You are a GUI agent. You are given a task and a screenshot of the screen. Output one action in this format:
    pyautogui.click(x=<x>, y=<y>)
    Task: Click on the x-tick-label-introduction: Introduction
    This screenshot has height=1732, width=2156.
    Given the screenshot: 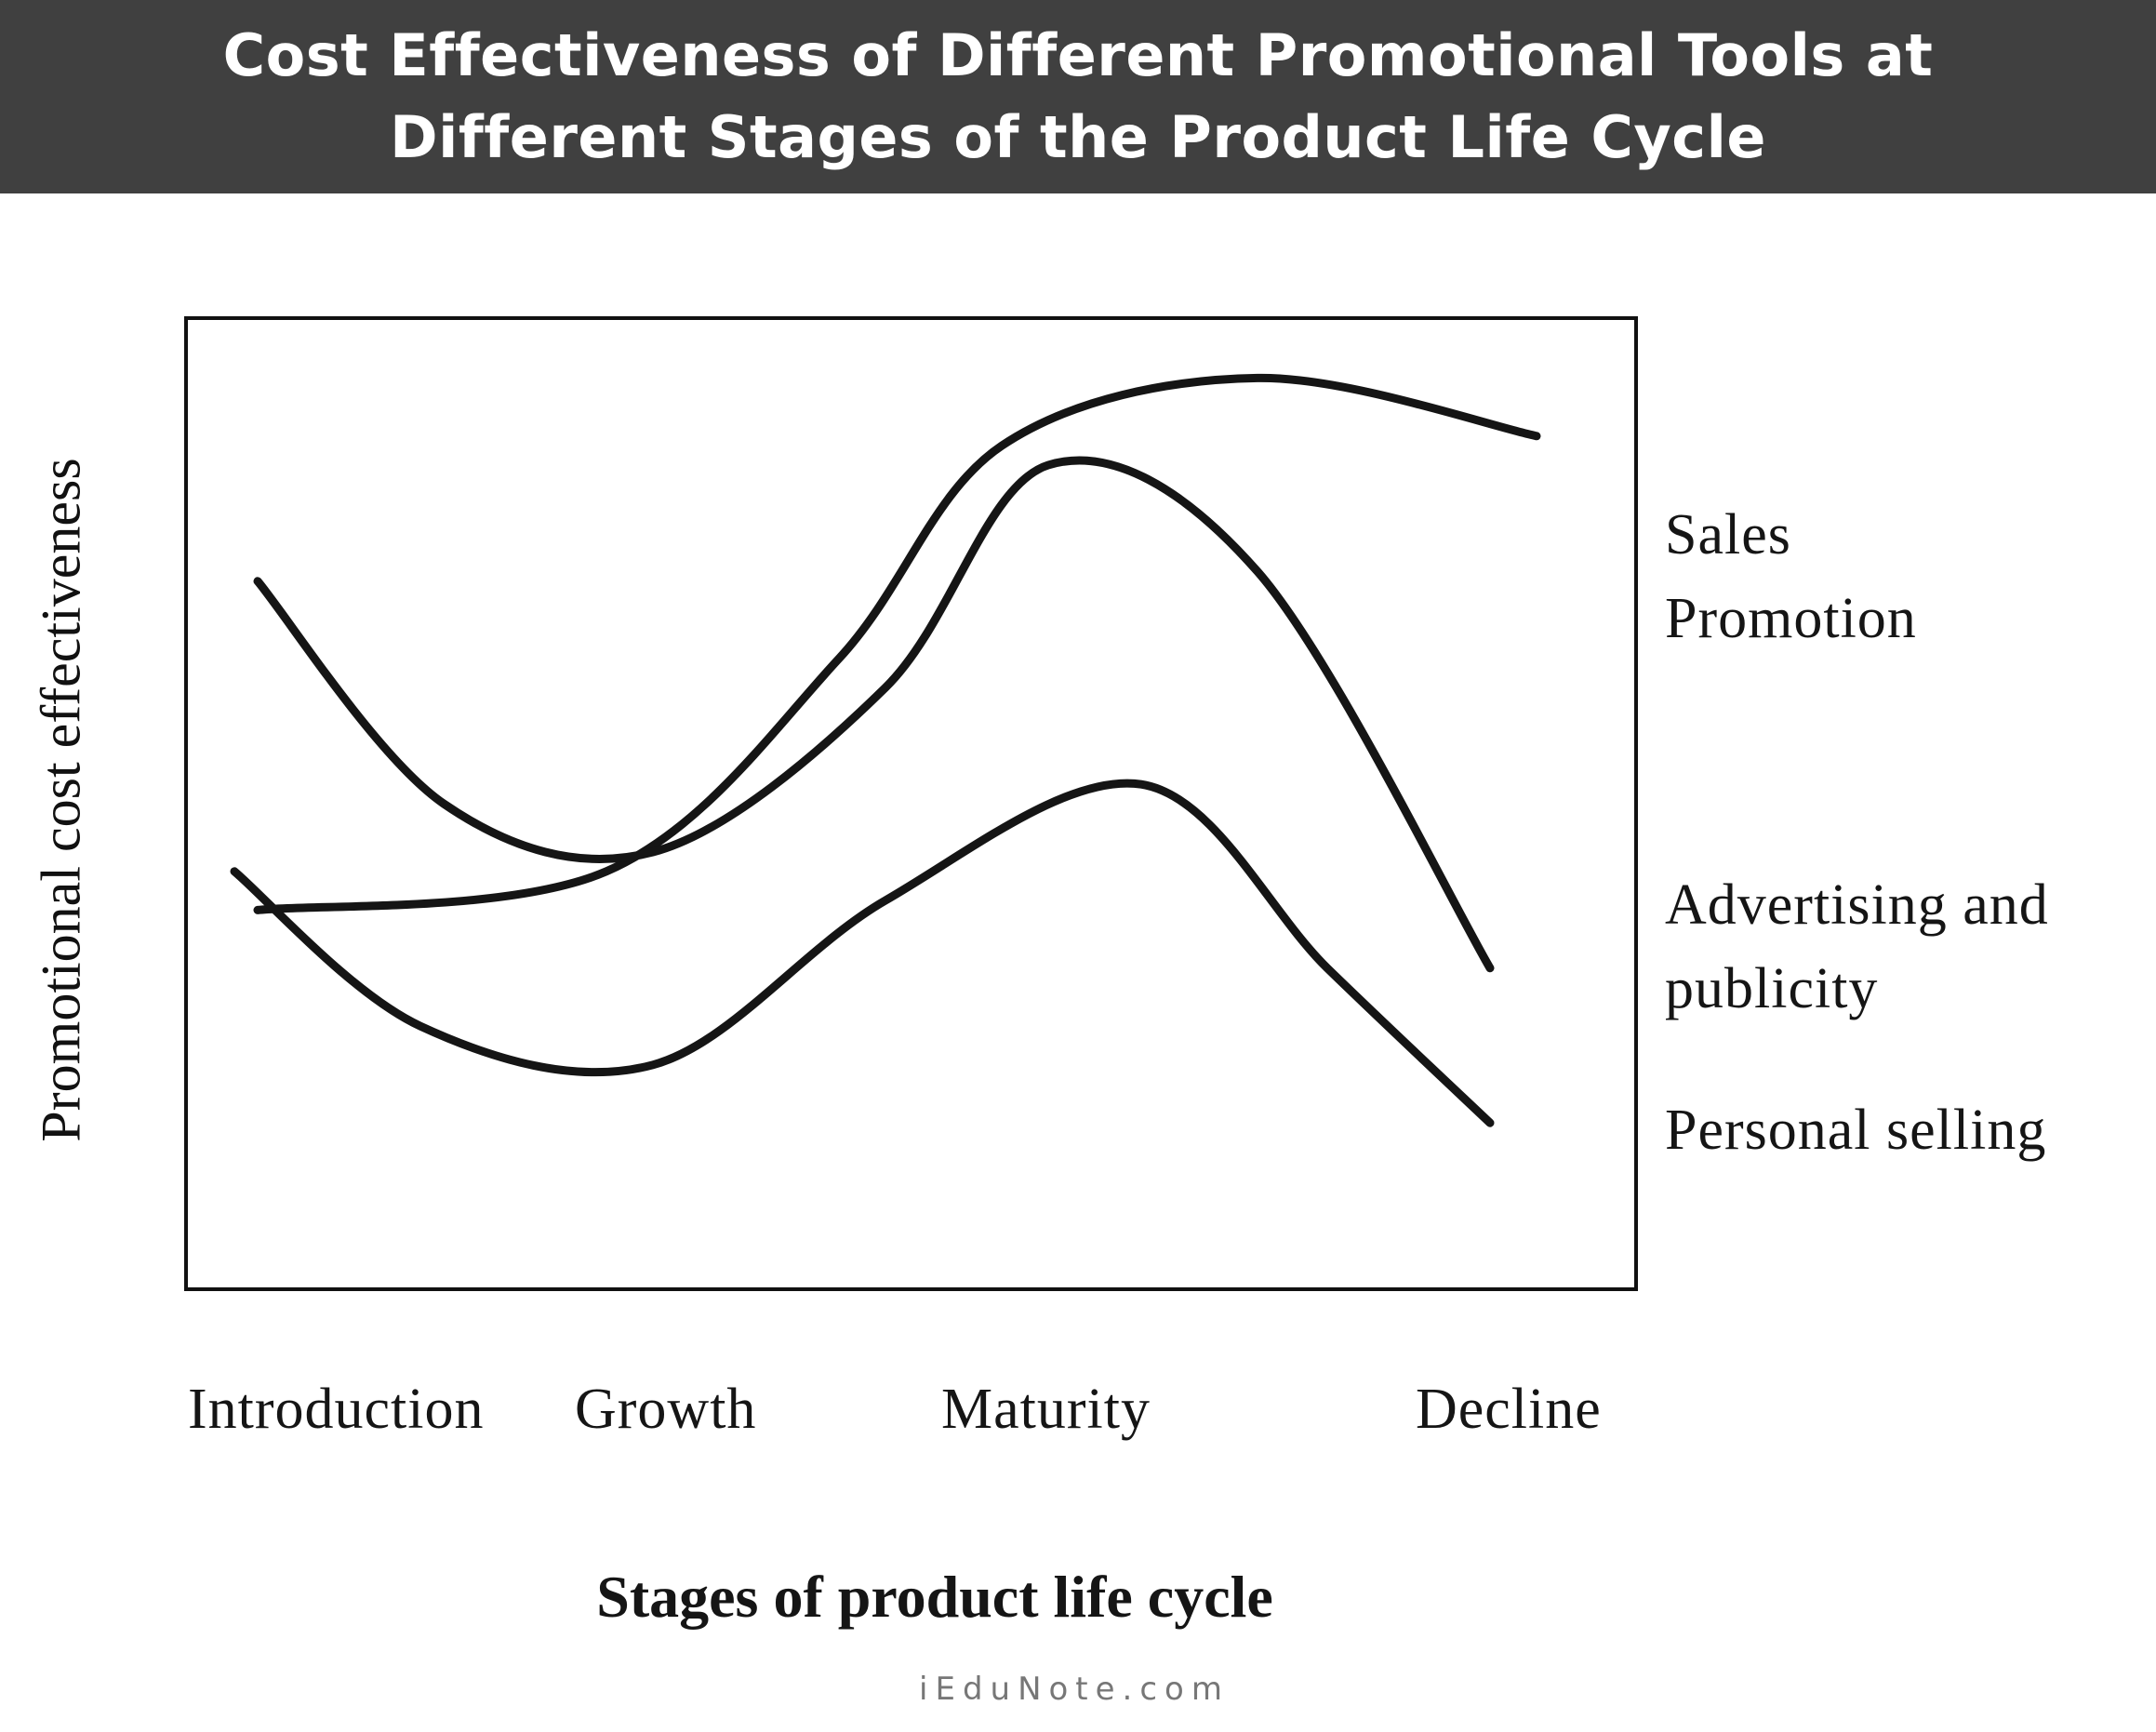 What is the action you would take?
    pyautogui.click(x=336, y=1409)
    